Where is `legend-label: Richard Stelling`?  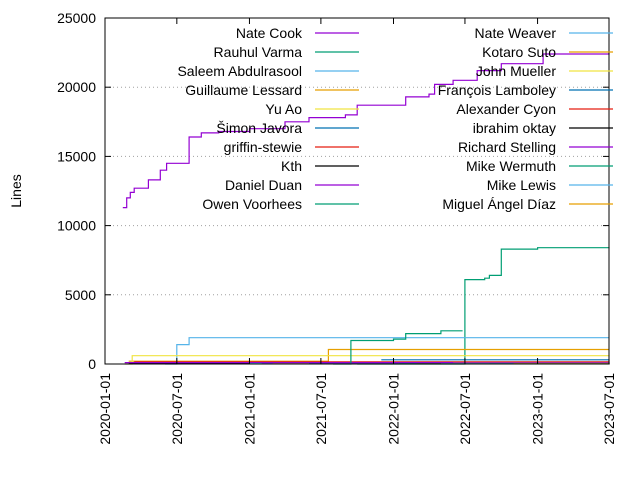
legend-label: Richard Stelling is located at coordinates (507, 147).